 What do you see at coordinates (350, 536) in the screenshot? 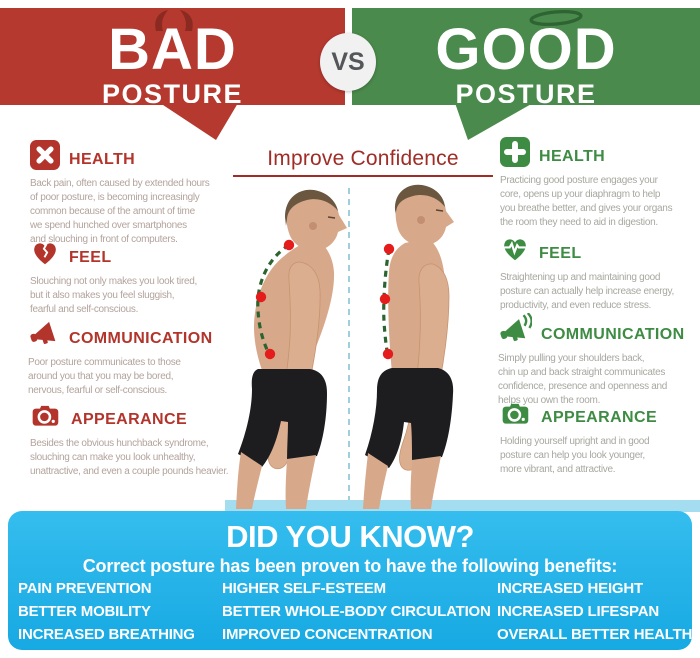
I see `banner-title: DID YOU KNOW?` at bounding box center [350, 536].